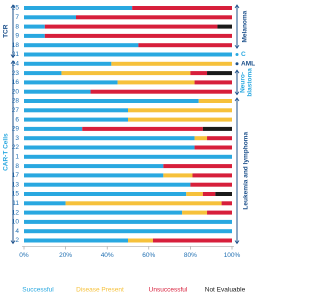 This screenshot has width=320, height=305. I want to click on row-label: 3, so click(17, 138).